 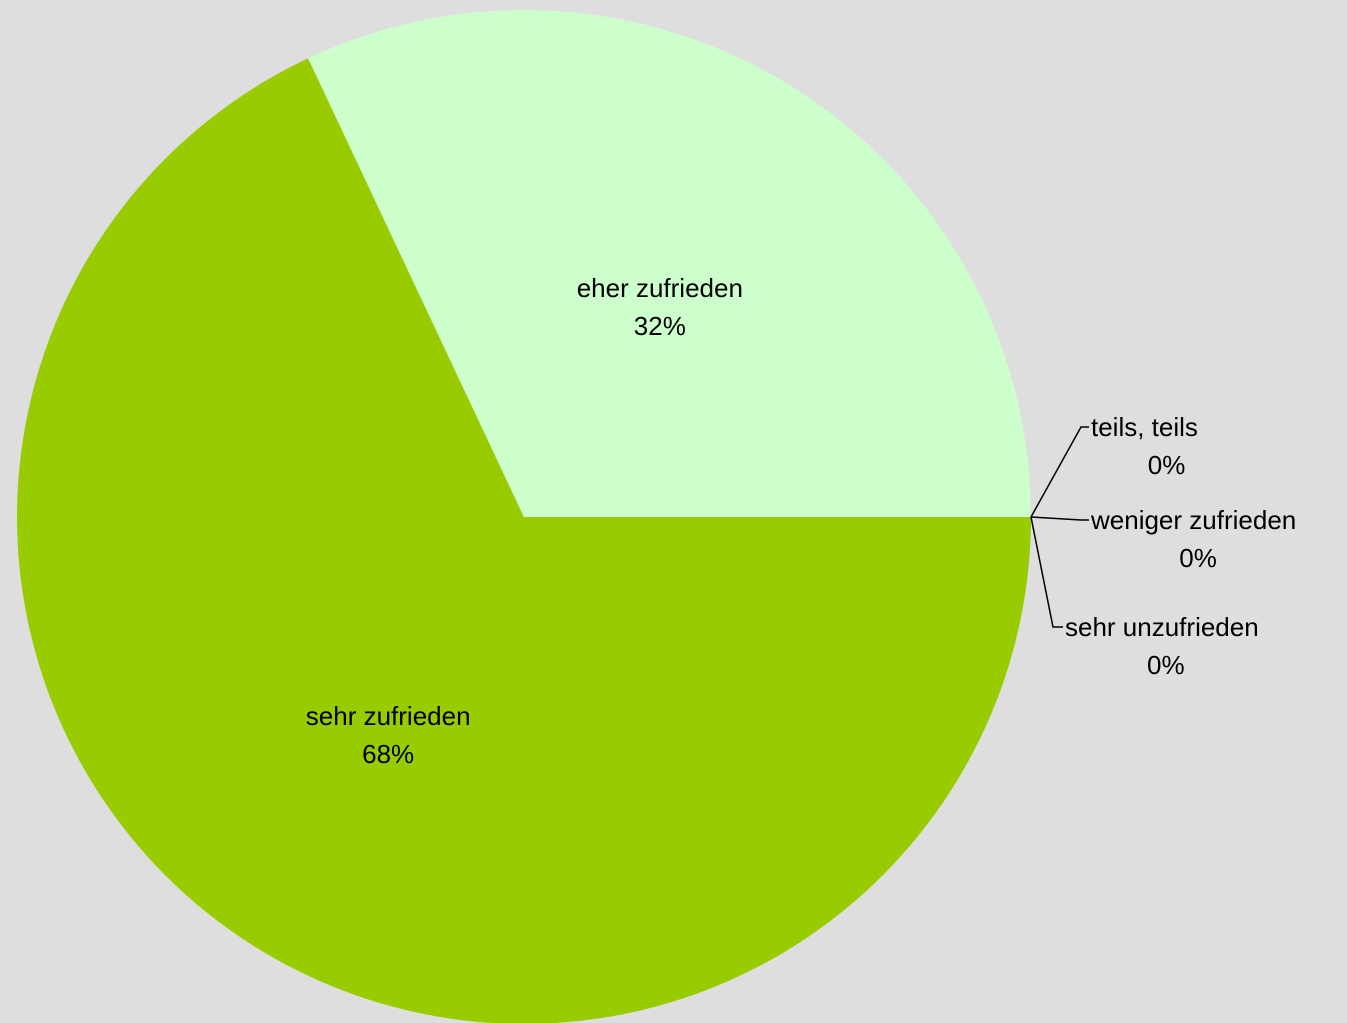 I want to click on slice-label-eher-zufrieden: eher zufrieden, so click(x=660, y=288).